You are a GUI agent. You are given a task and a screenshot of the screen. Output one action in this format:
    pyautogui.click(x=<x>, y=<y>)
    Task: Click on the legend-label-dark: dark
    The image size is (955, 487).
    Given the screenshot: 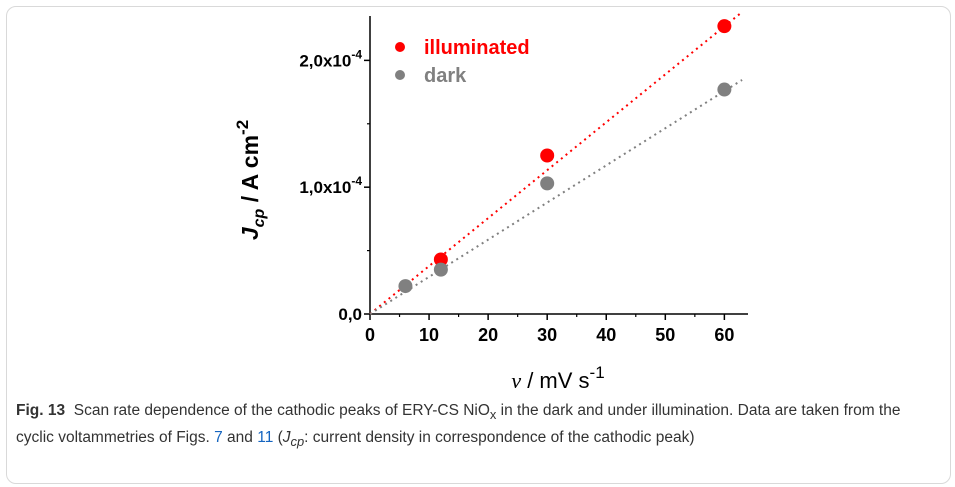 What is the action you would take?
    pyautogui.click(x=445, y=76)
    